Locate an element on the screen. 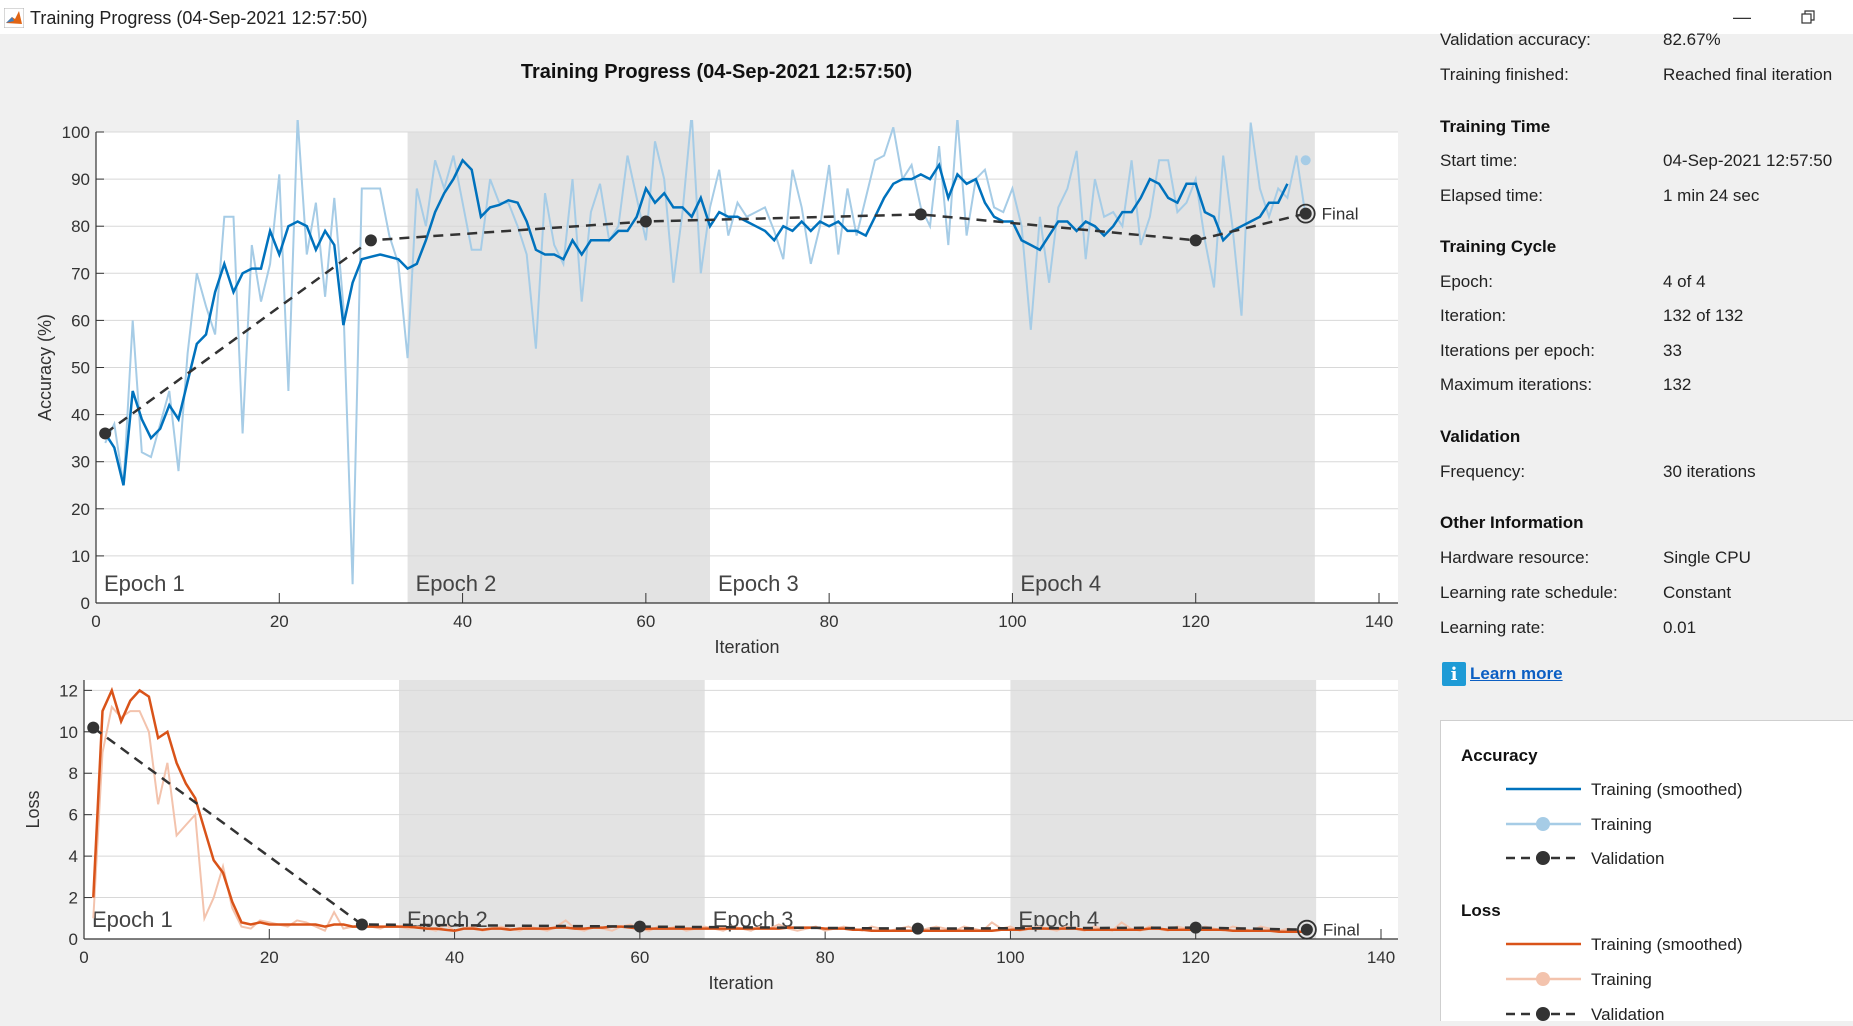 This screenshot has width=1853, height=1026. legend-acc-training-marker is located at coordinates (1543, 824).